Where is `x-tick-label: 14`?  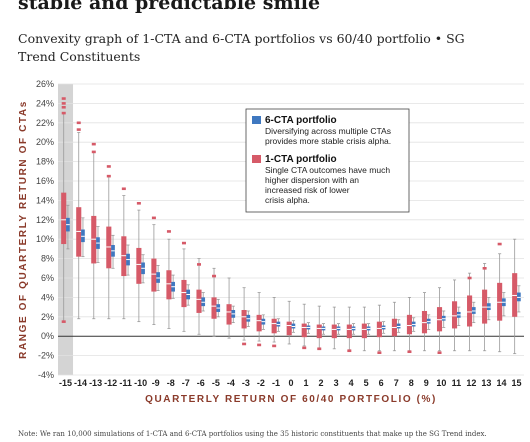 x-tick-label: 14 is located at coordinates (501, 383).